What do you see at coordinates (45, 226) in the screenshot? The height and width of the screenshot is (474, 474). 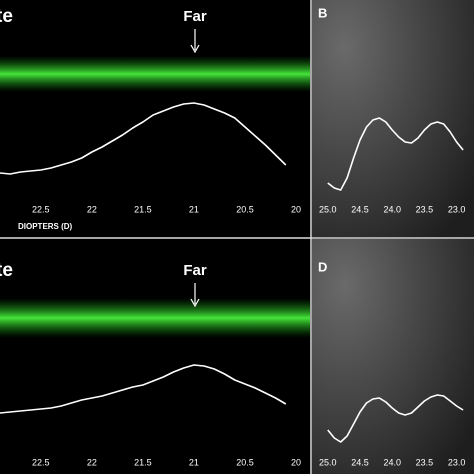 I see `x-axis-label: DIOPTERS (D)` at bounding box center [45, 226].